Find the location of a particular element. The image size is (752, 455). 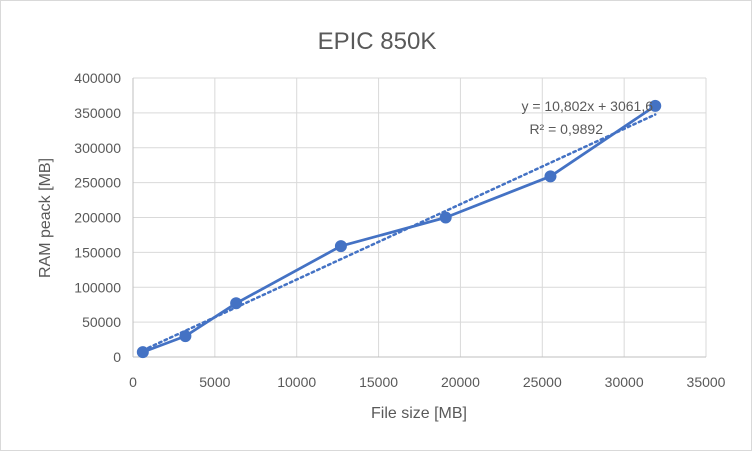

x-tick-label: 10000 is located at coordinates (296, 382).